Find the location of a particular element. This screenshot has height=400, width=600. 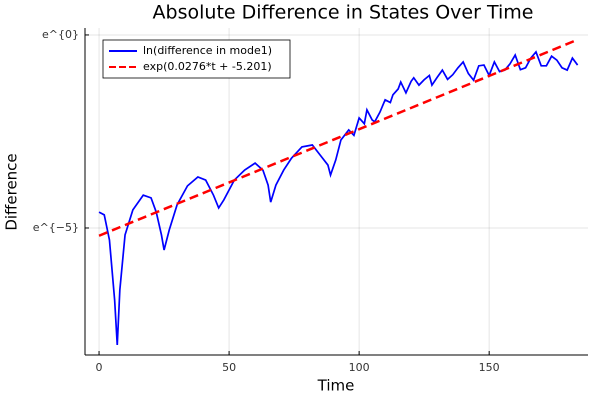

y-axis-label: Difference is located at coordinates (12, 191).